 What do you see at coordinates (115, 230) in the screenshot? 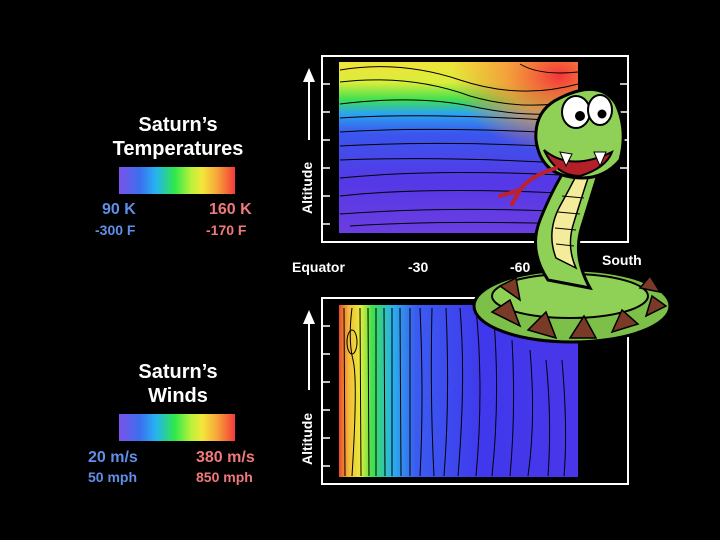
I see `temperature-min-sub: -300 F` at bounding box center [115, 230].